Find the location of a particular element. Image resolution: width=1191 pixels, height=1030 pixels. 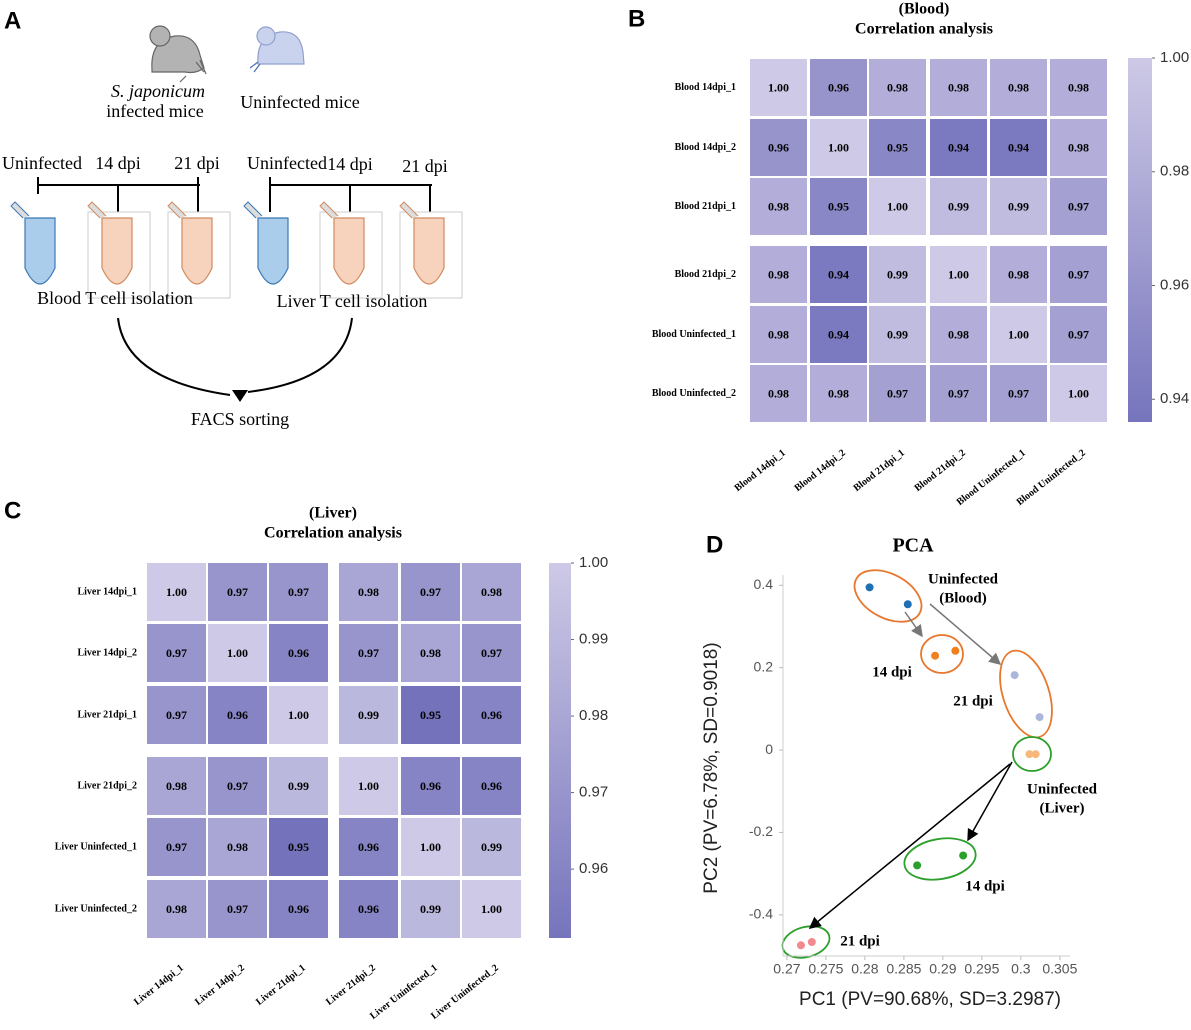

mouse-label: infected mice is located at coordinates (154, 111).